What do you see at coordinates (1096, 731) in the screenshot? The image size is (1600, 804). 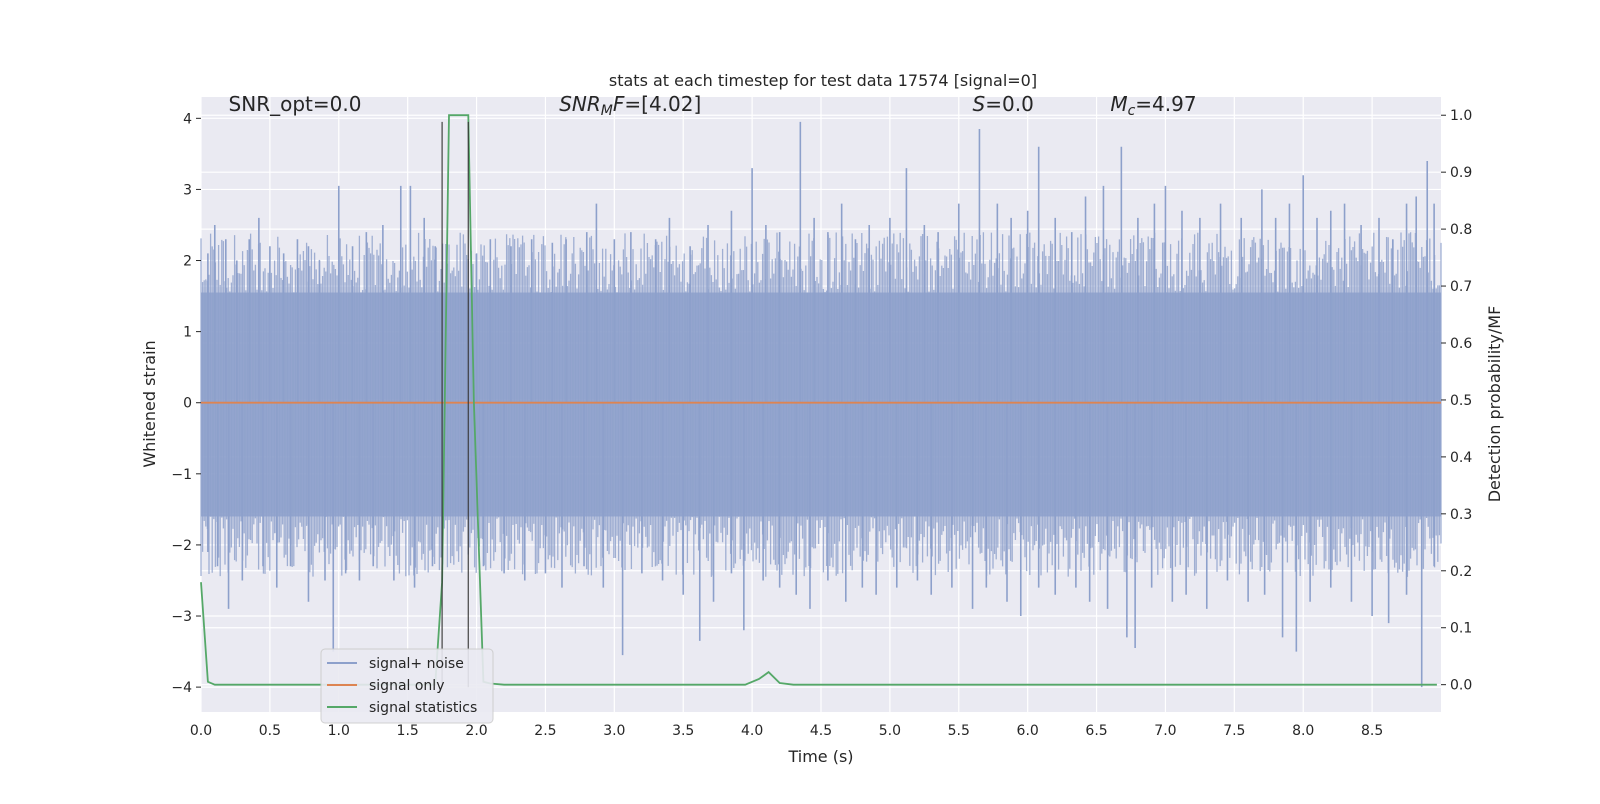 I see `x-tick-label: 6.5` at bounding box center [1096, 731].